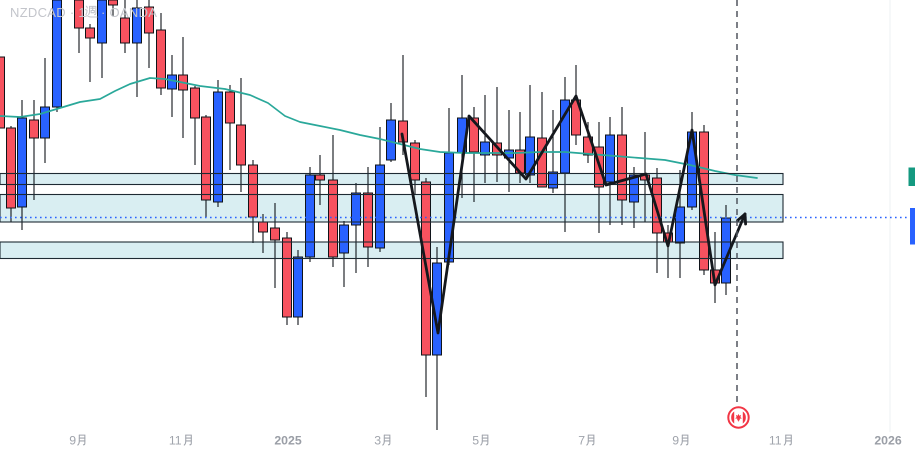 The image size is (915, 458). Describe the element at coordinates (91, 11) in the screenshot. I see `week-kanji-glyph` at that location.